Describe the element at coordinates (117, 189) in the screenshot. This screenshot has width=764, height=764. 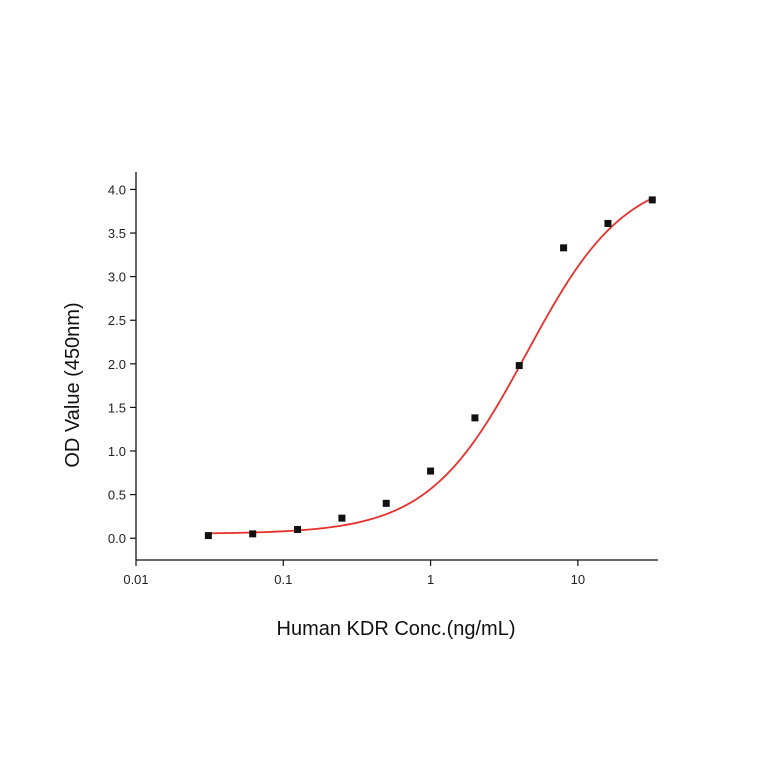
I see `y-tick-label: 4.0` at that location.